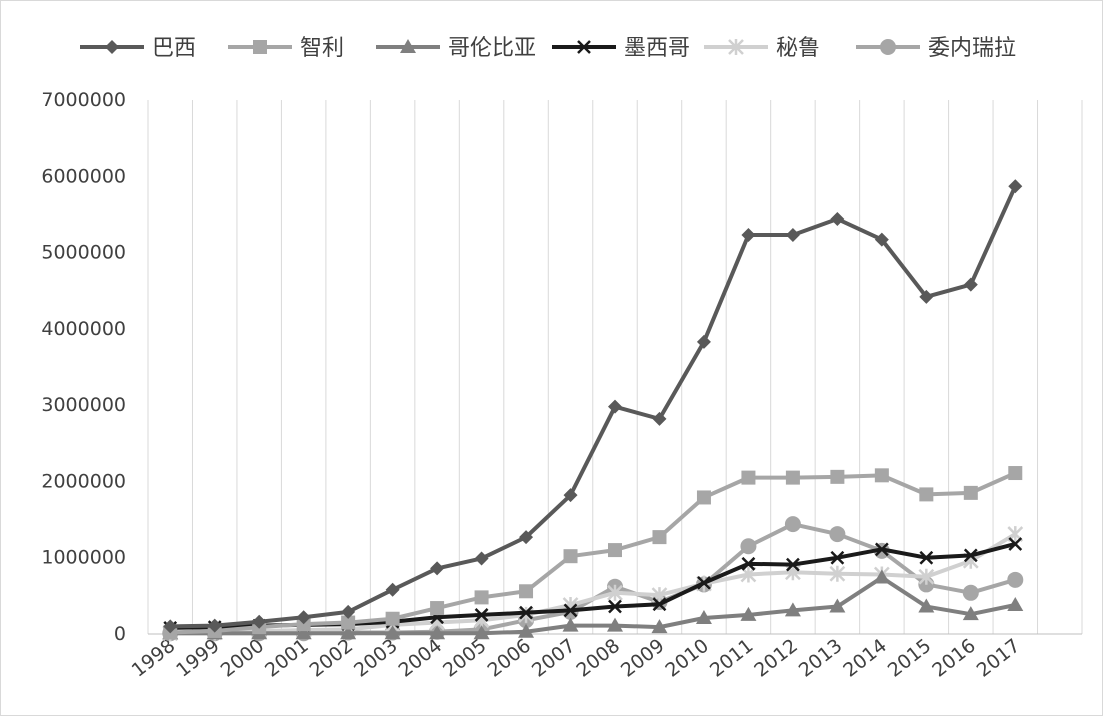  I want to click on legend-item: 墨西哥, so click(621, 48).